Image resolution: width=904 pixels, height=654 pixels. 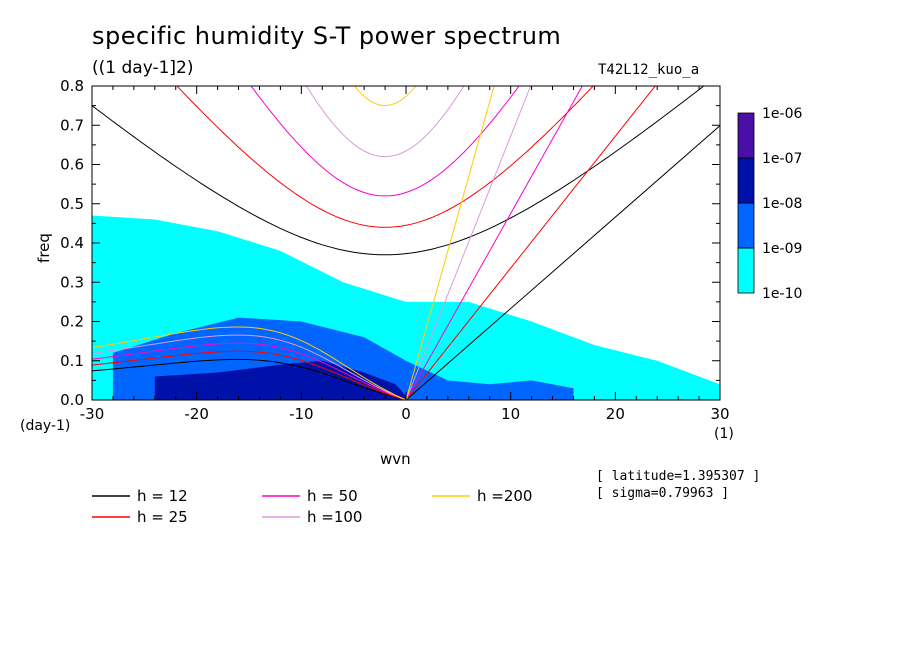 I want to click on colorbar: 1e-10 1e-09 1e-08 1e-07 1e-06, so click(x=769, y=204).